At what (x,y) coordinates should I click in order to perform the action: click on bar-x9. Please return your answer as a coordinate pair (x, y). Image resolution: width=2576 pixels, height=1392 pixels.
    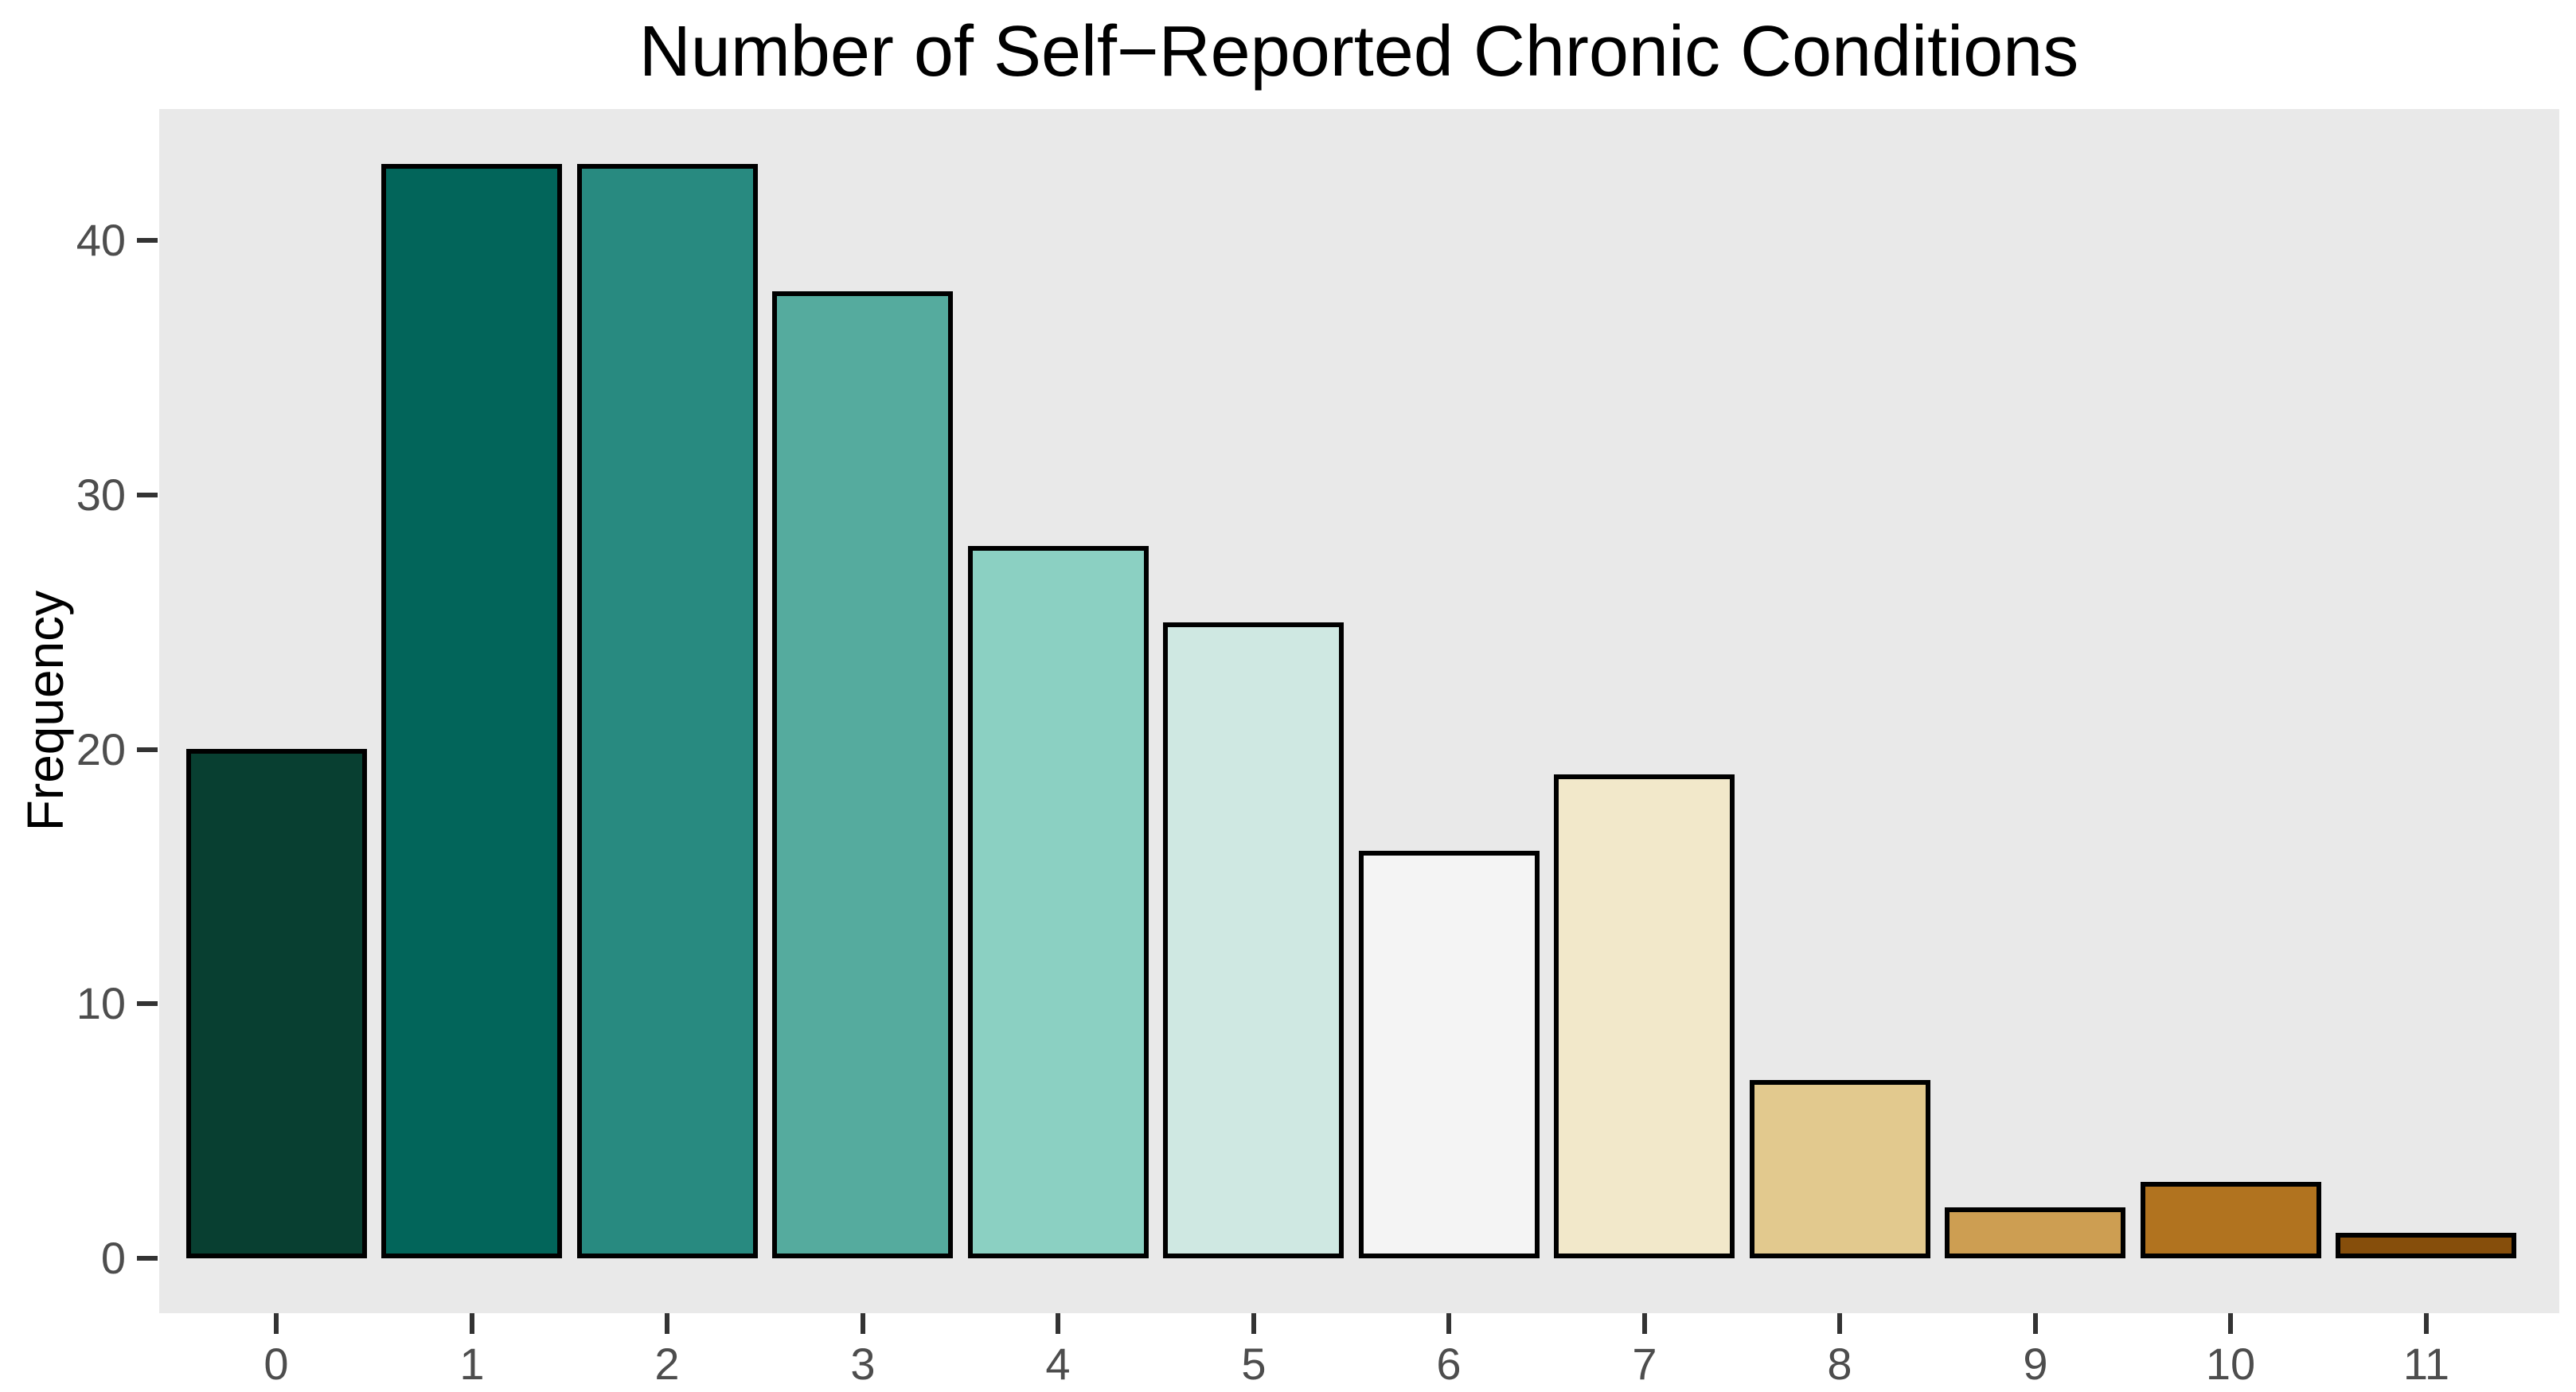
    Looking at the image, I should click on (2035, 1232).